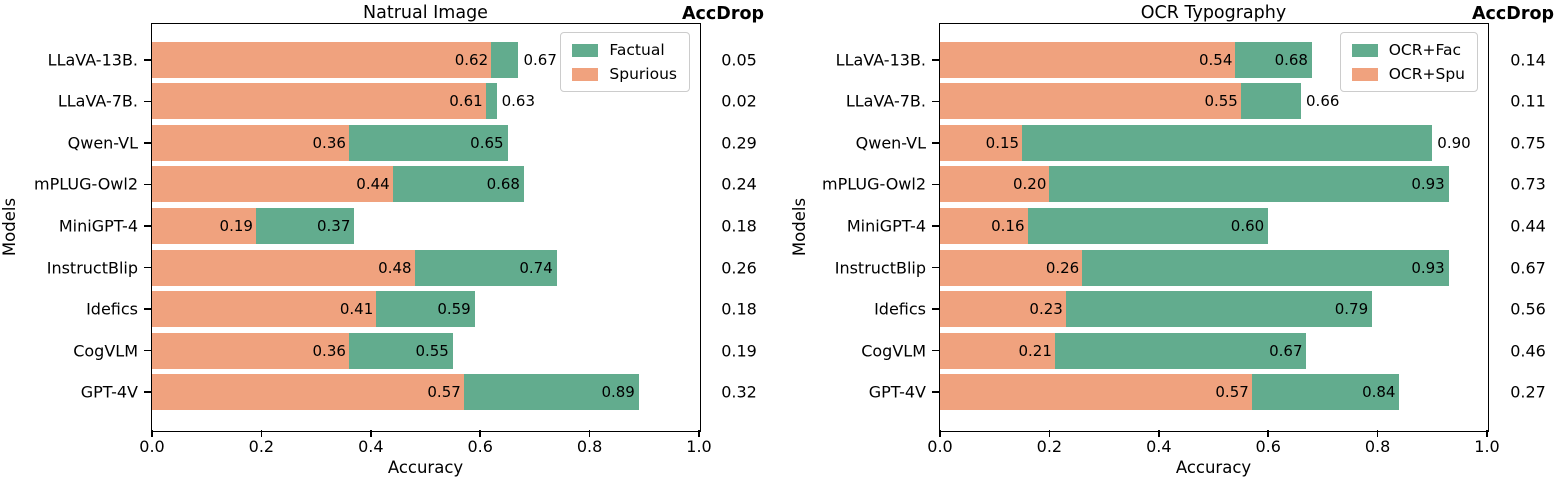  I want to click on legend-item-ocr-spu: OCR+Spu, so click(1408, 74).